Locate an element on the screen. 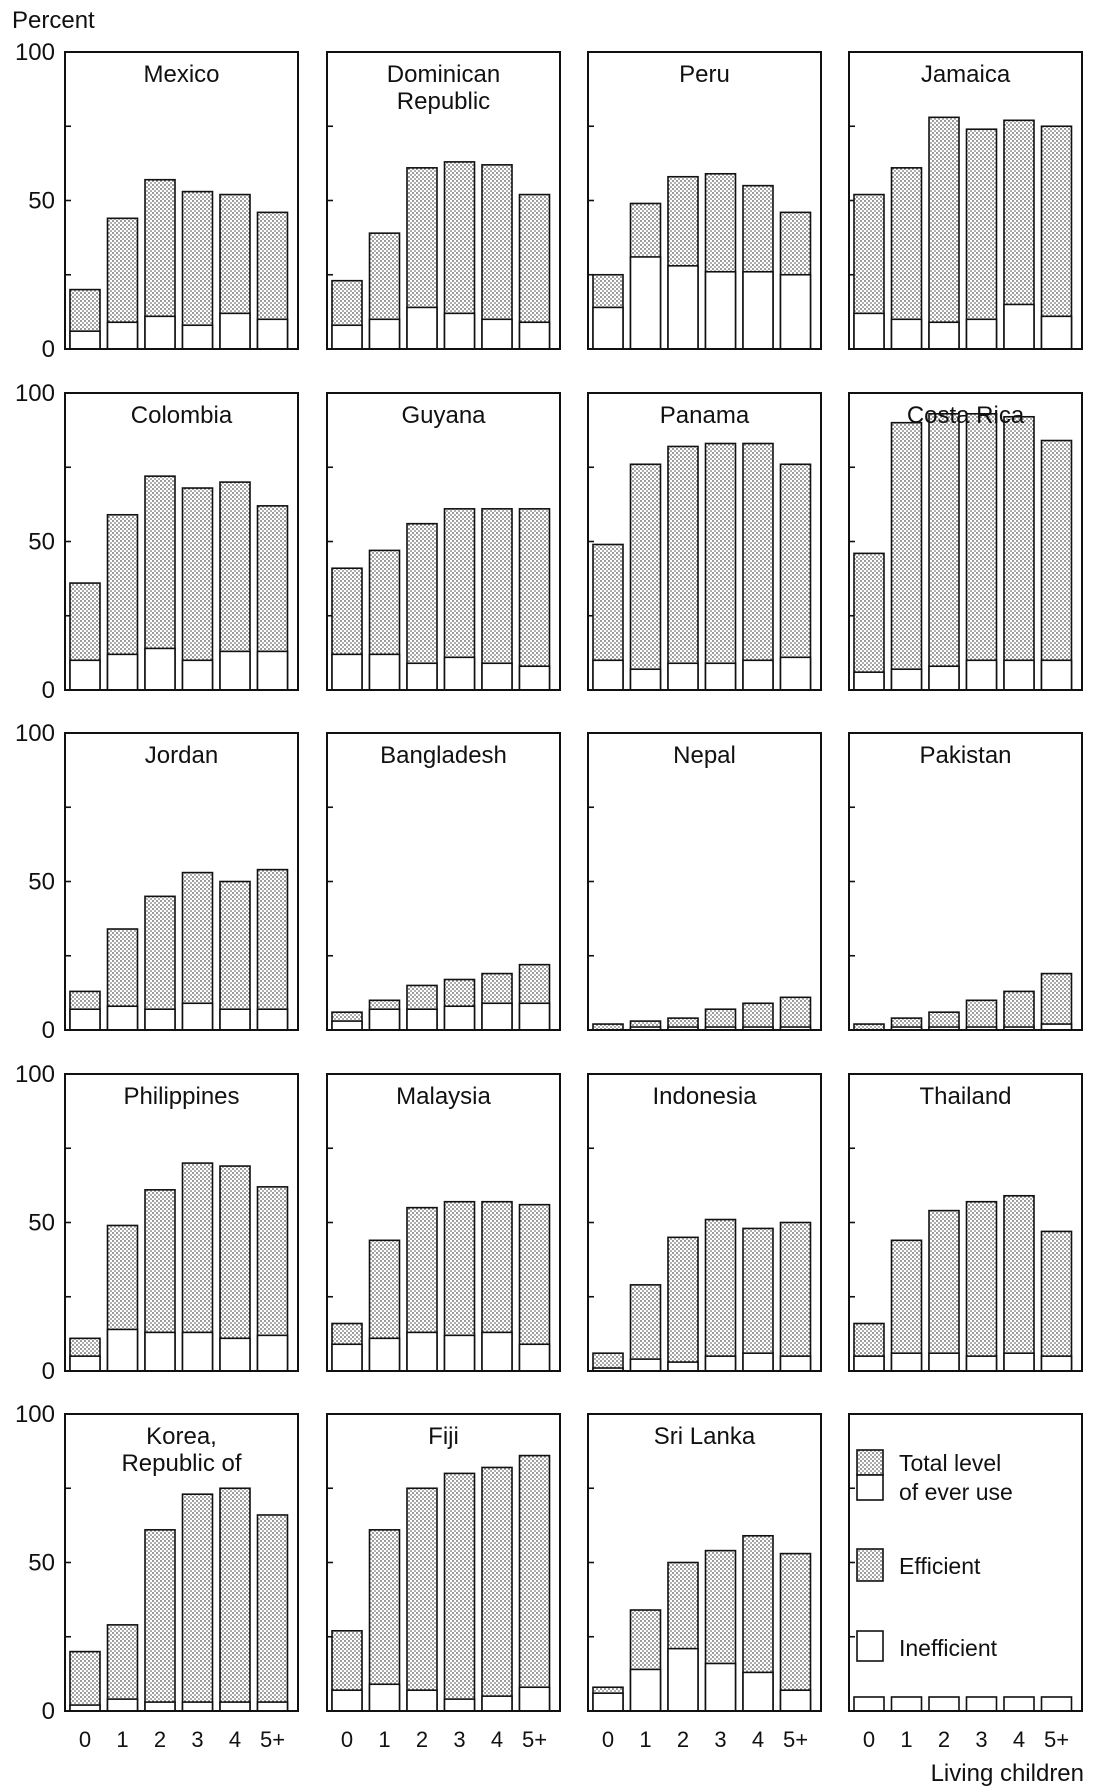  panel-title: Costa Rica is located at coordinates (966, 415).